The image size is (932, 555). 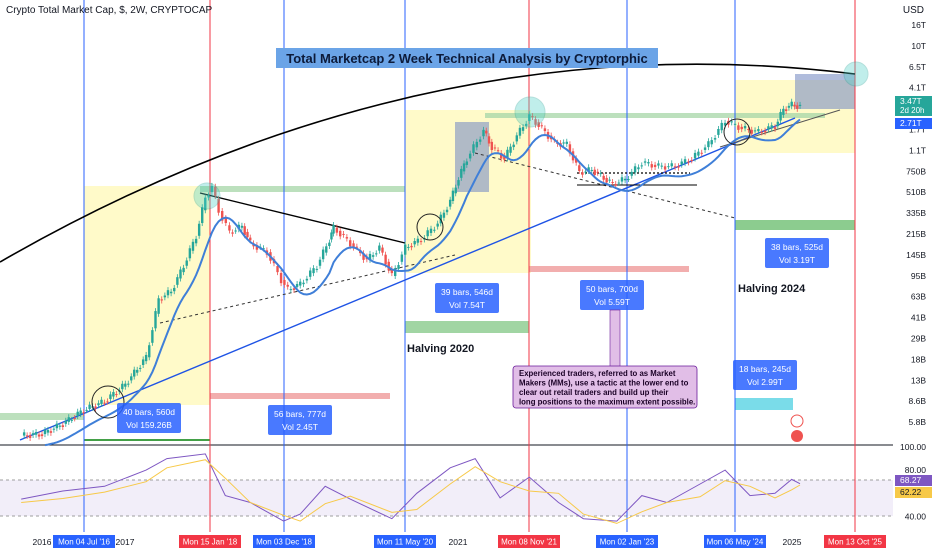 I want to click on price-tick: 18B, so click(x=918, y=359).